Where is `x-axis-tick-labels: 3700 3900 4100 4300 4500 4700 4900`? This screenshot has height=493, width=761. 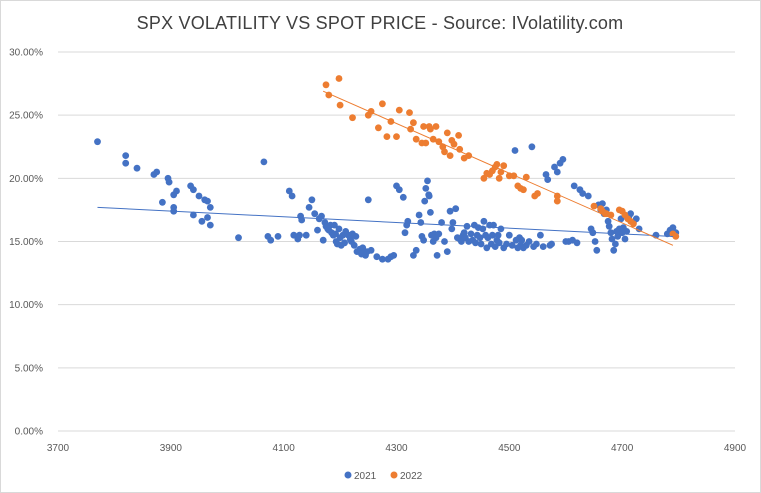
x-axis-tick-labels: 3700 3900 4100 4300 4500 4700 4900 is located at coordinates (397, 448).